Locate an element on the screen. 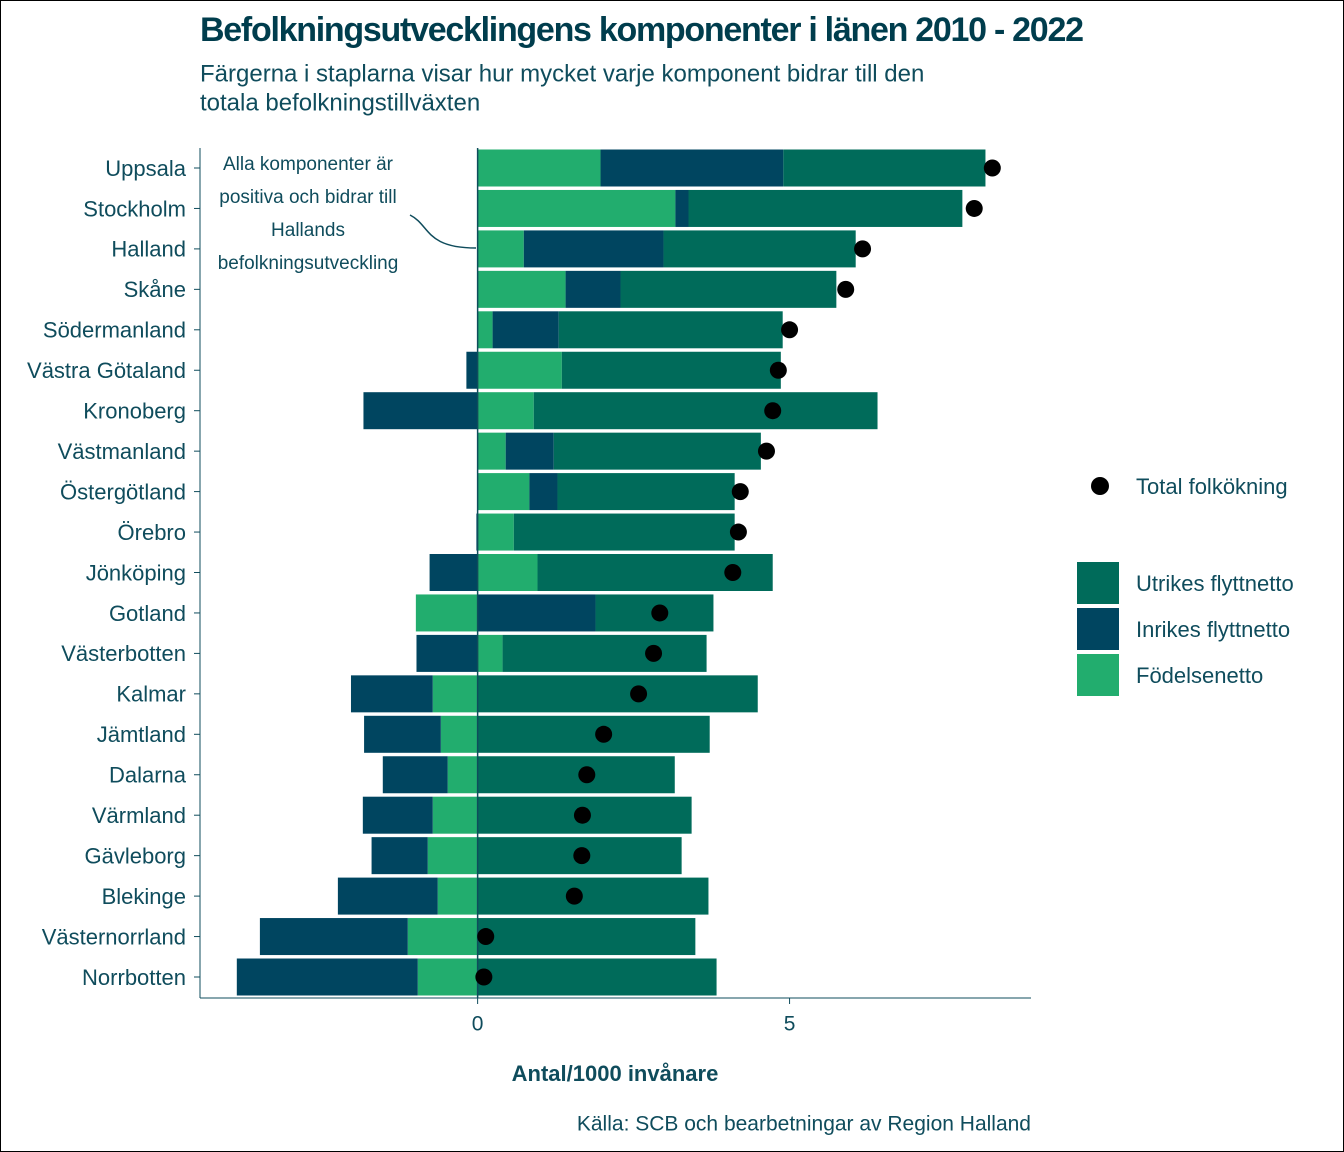 The height and width of the screenshot is (1152, 1344). y-tick-label: Gotland is located at coordinates (147, 613).